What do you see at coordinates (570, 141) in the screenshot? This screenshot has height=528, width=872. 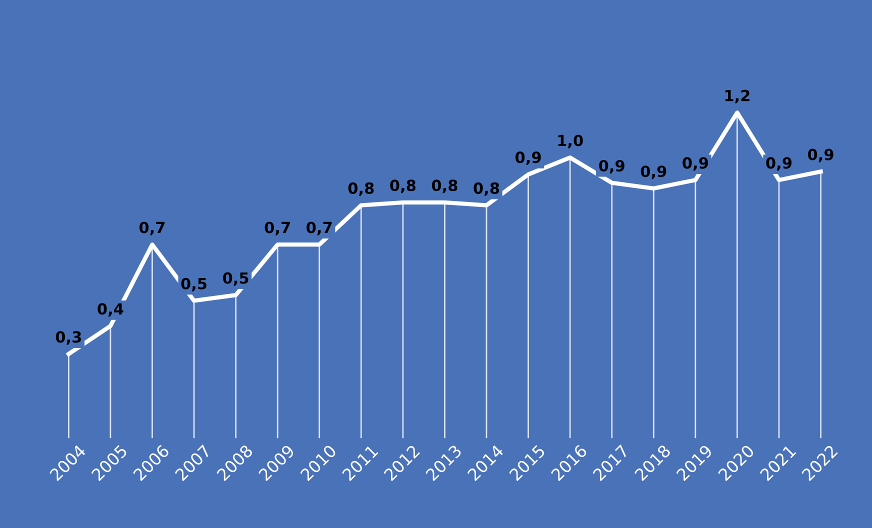 I see `data-label: 1,0` at bounding box center [570, 141].